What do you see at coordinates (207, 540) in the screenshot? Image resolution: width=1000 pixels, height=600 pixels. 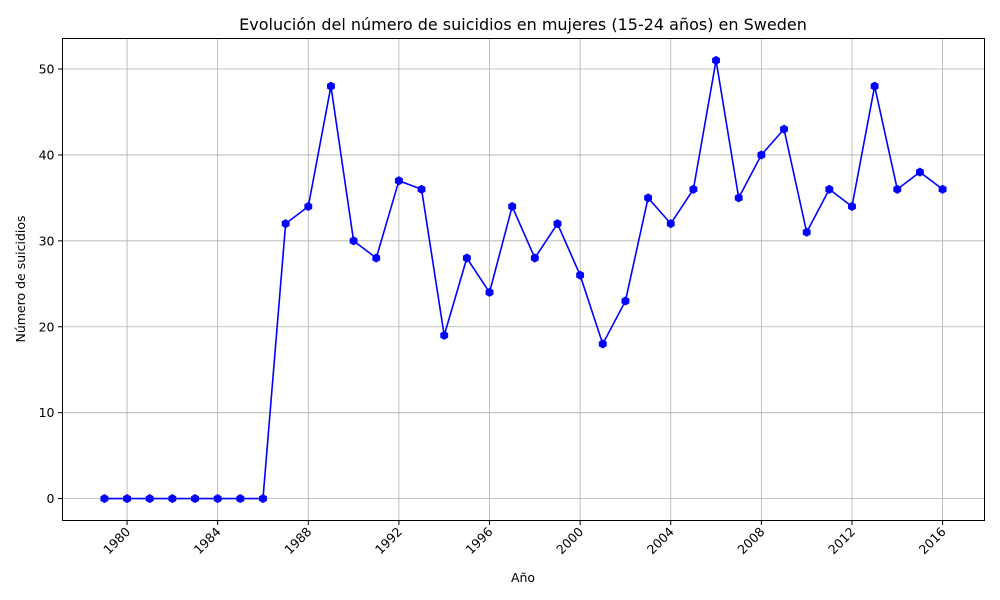 I see `x-tick-label: 1984` at bounding box center [207, 540].